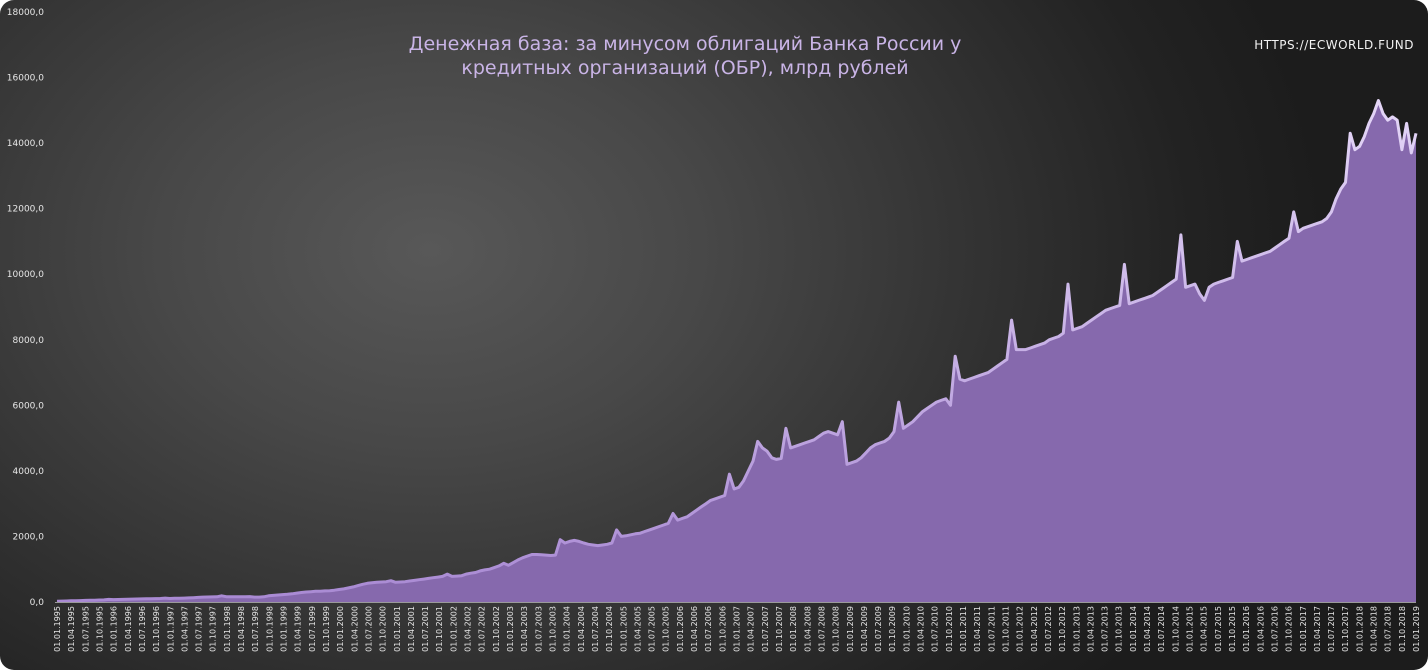 The image size is (1428, 670). Describe the element at coordinates (991, 629) in the screenshot. I see `x-tick-label: 01.07.2011` at that location.